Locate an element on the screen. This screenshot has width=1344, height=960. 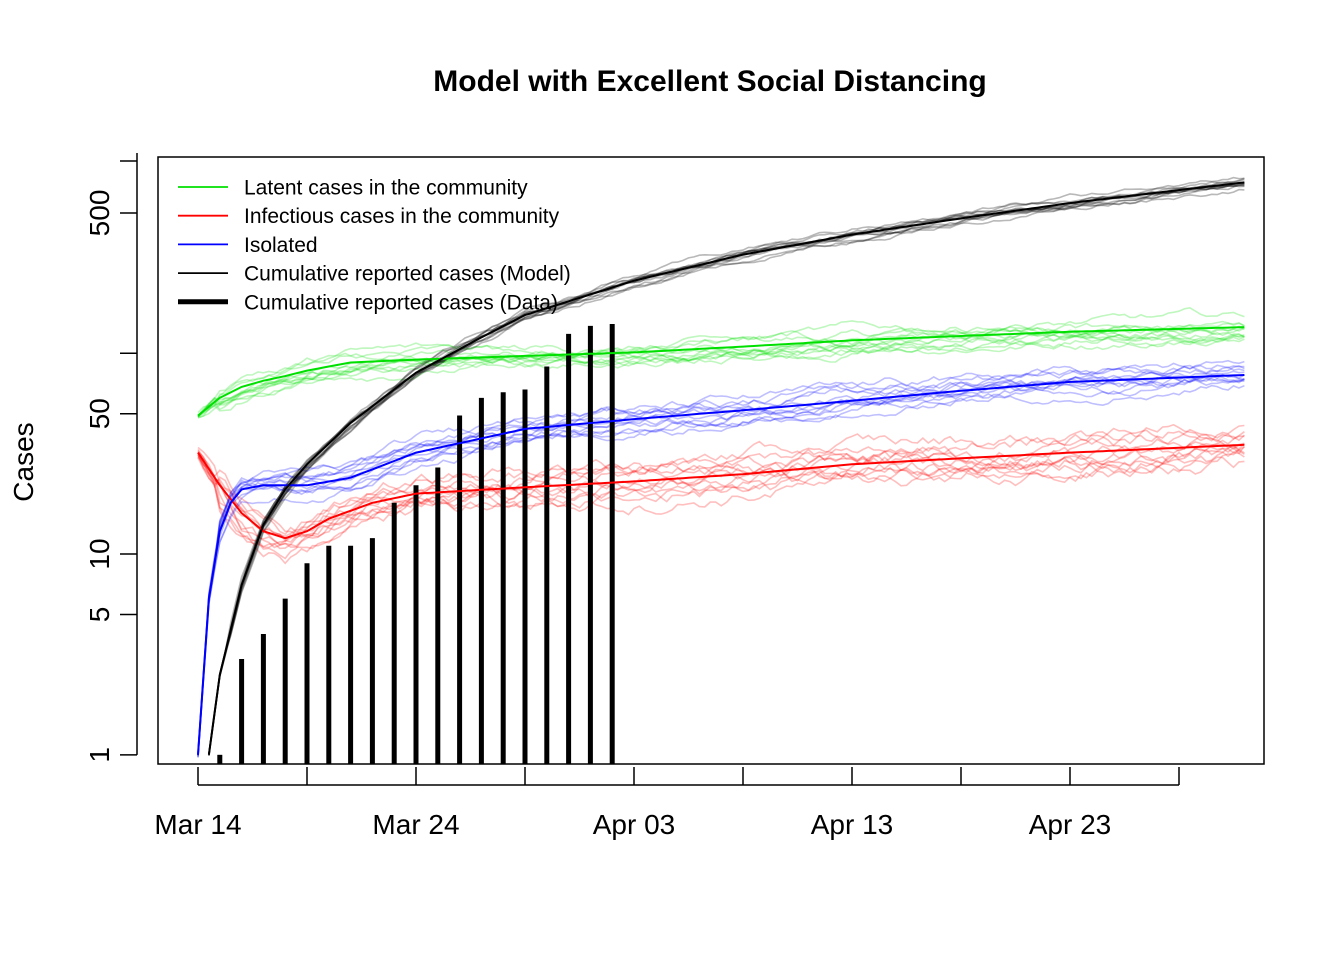
chart-title: Model with Excellent Social Distancing is located at coordinates (709, 81).